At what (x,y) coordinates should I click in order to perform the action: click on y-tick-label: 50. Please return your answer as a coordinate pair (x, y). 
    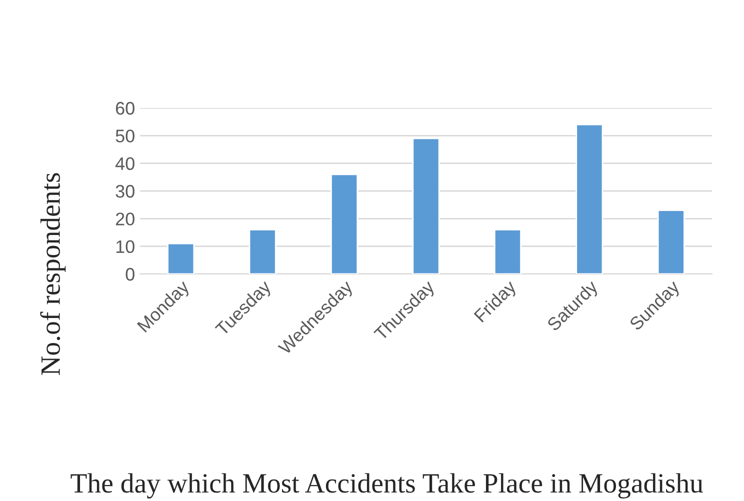
    Looking at the image, I should click on (125, 136).